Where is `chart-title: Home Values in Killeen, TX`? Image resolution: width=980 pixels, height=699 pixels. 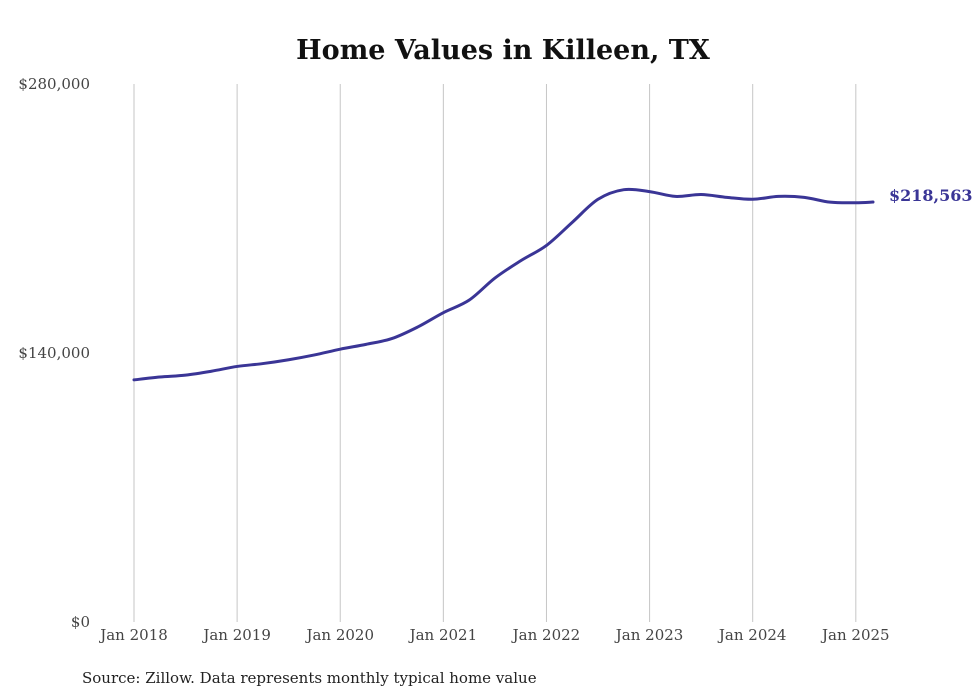 chart-title: Home Values in Killeen, TX is located at coordinates (503, 50).